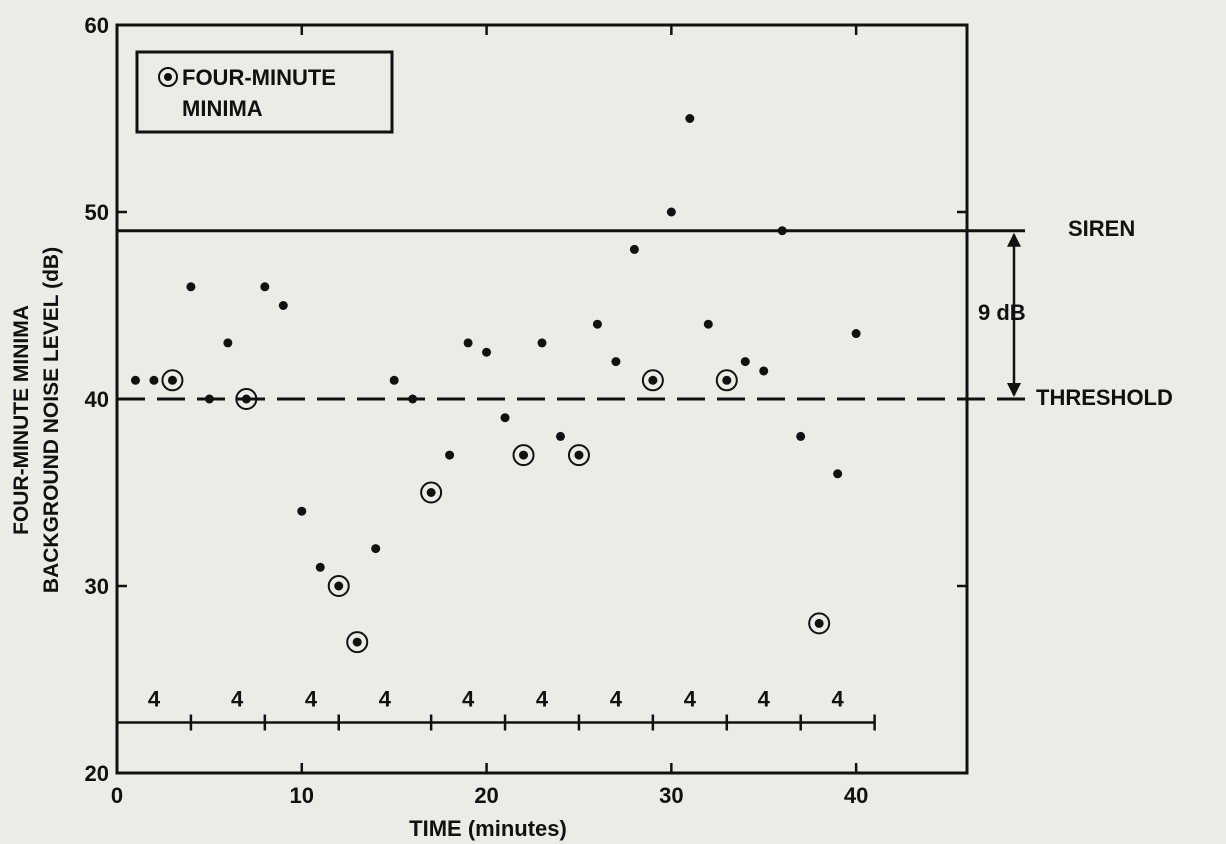 This screenshot has width=1226, height=844. Describe the element at coordinates (495, 709) in the screenshot. I see `interval-bar: 4 4 4 4 4 4 4 4 4 4` at that location.